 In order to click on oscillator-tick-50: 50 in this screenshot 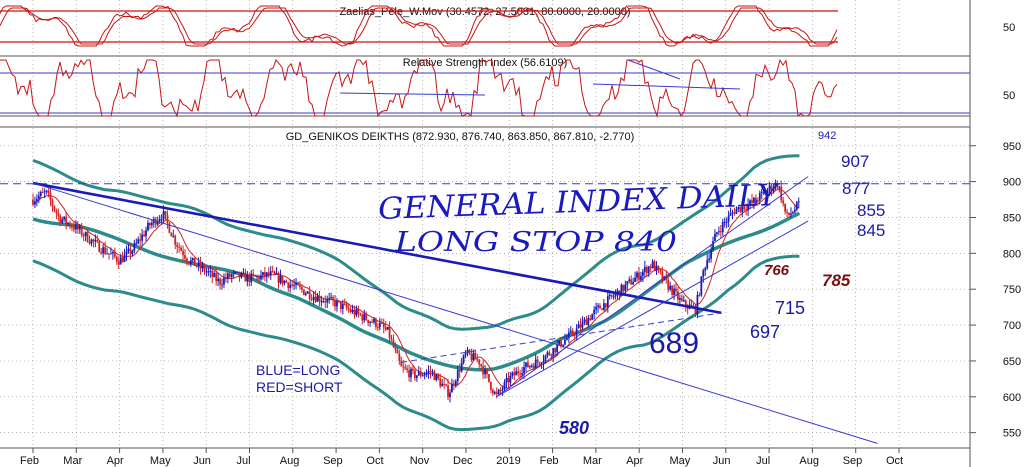, I will do `click(1009, 28)`.